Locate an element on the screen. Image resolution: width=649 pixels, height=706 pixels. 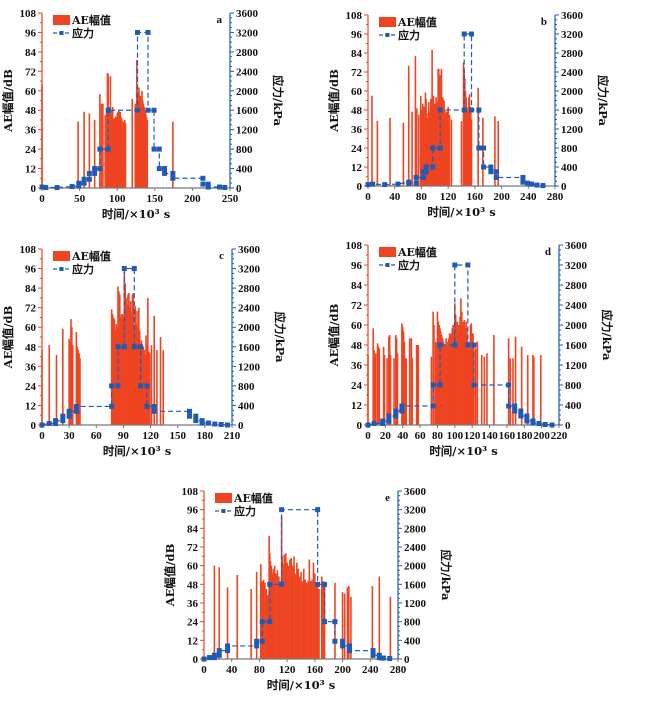
left-y-tick-label: 48 is located at coordinates (31, 111).